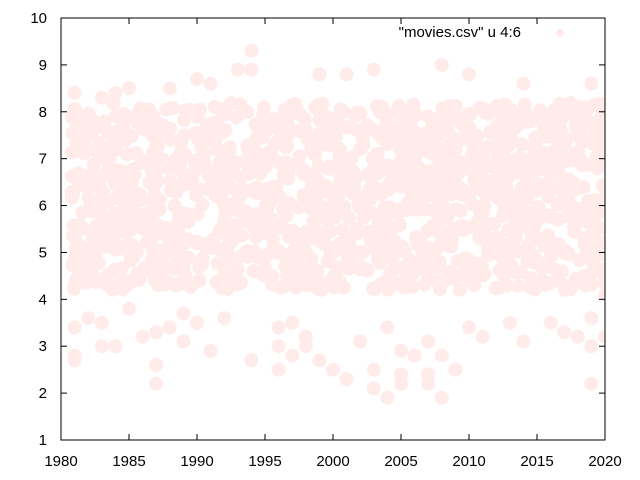  What do you see at coordinates (43, 159) in the screenshot?
I see `y-tick-label: 7` at bounding box center [43, 159].